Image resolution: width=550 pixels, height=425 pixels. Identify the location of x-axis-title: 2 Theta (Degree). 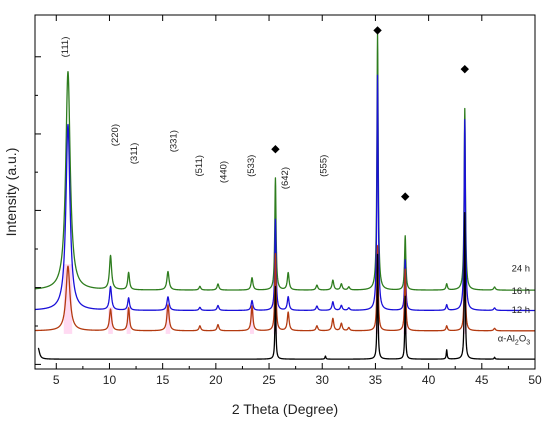
(285, 409).